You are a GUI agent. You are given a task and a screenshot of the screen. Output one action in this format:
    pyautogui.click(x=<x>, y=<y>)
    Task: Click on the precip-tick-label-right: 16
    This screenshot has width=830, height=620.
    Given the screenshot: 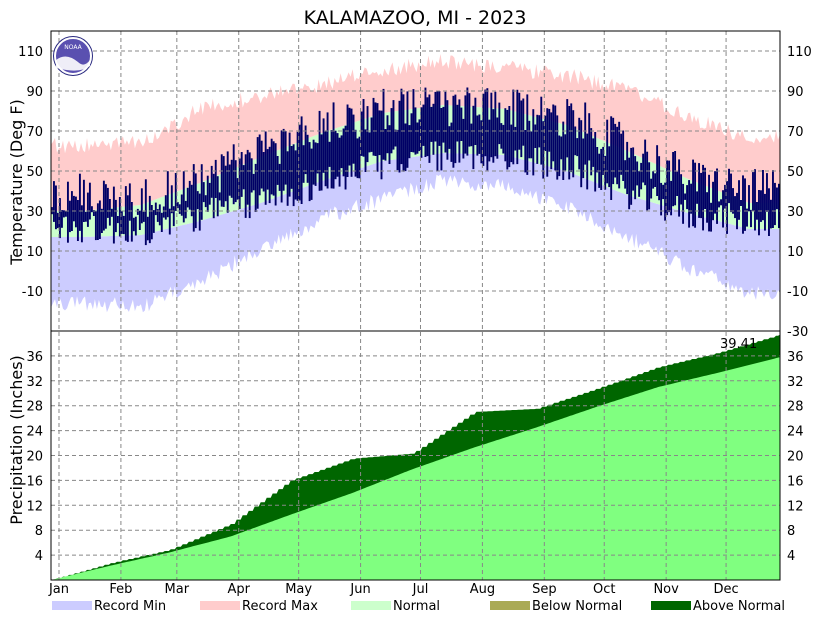 What is the action you would take?
    pyautogui.click(x=795, y=481)
    